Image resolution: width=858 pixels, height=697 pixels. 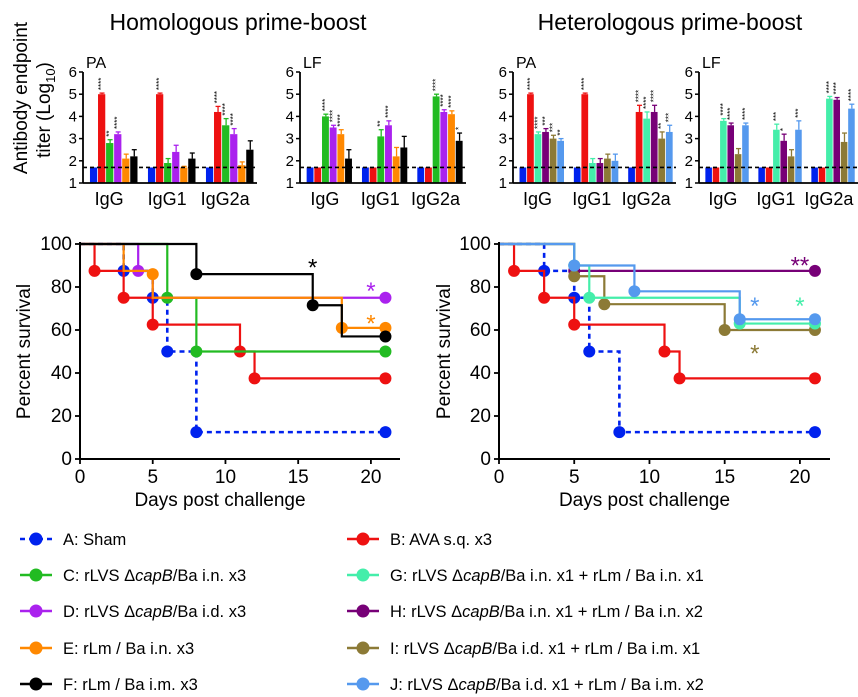 I want to click on y-tick-label: 80, so click(x=61, y=287).